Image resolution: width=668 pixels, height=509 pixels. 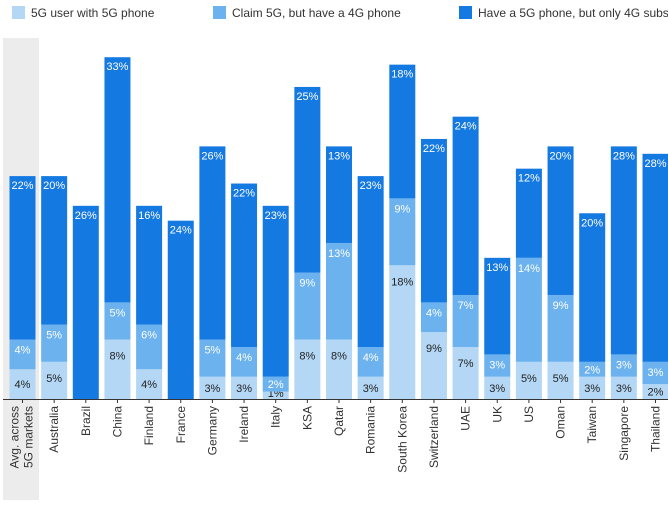 What do you see at coordinates (592, 424) in the screenshot?
I see `x-tick-label-18: Taiwan` at bounding box center [592, 424].